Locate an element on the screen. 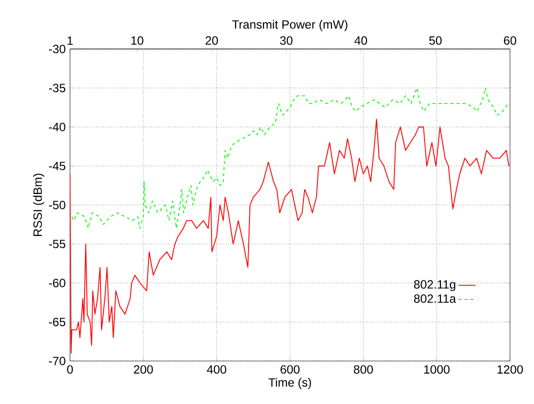 Image resolution: width=534 pixels, height=404 pixels. x2-tick-label: 40 is located at coordinates (361, 40).